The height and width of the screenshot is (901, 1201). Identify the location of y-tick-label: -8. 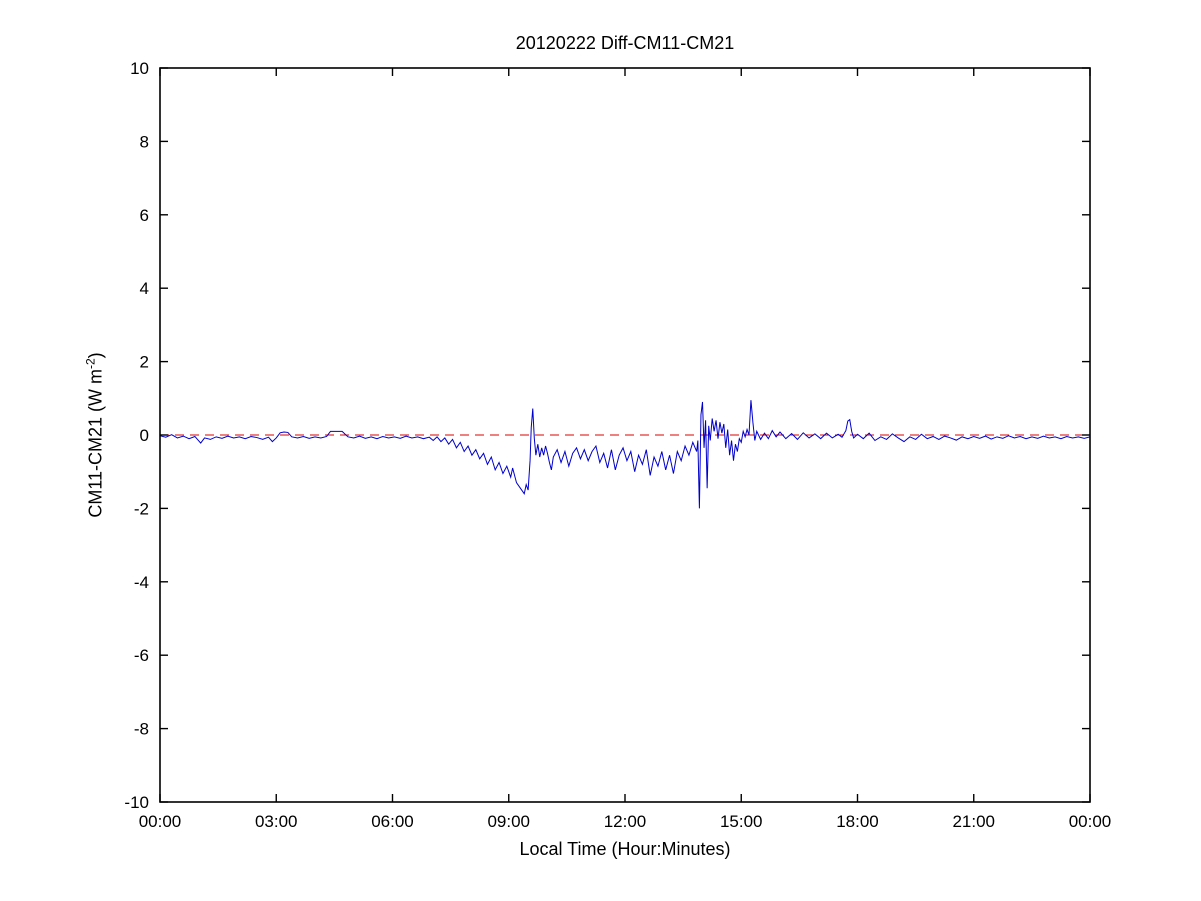
(141, 729).